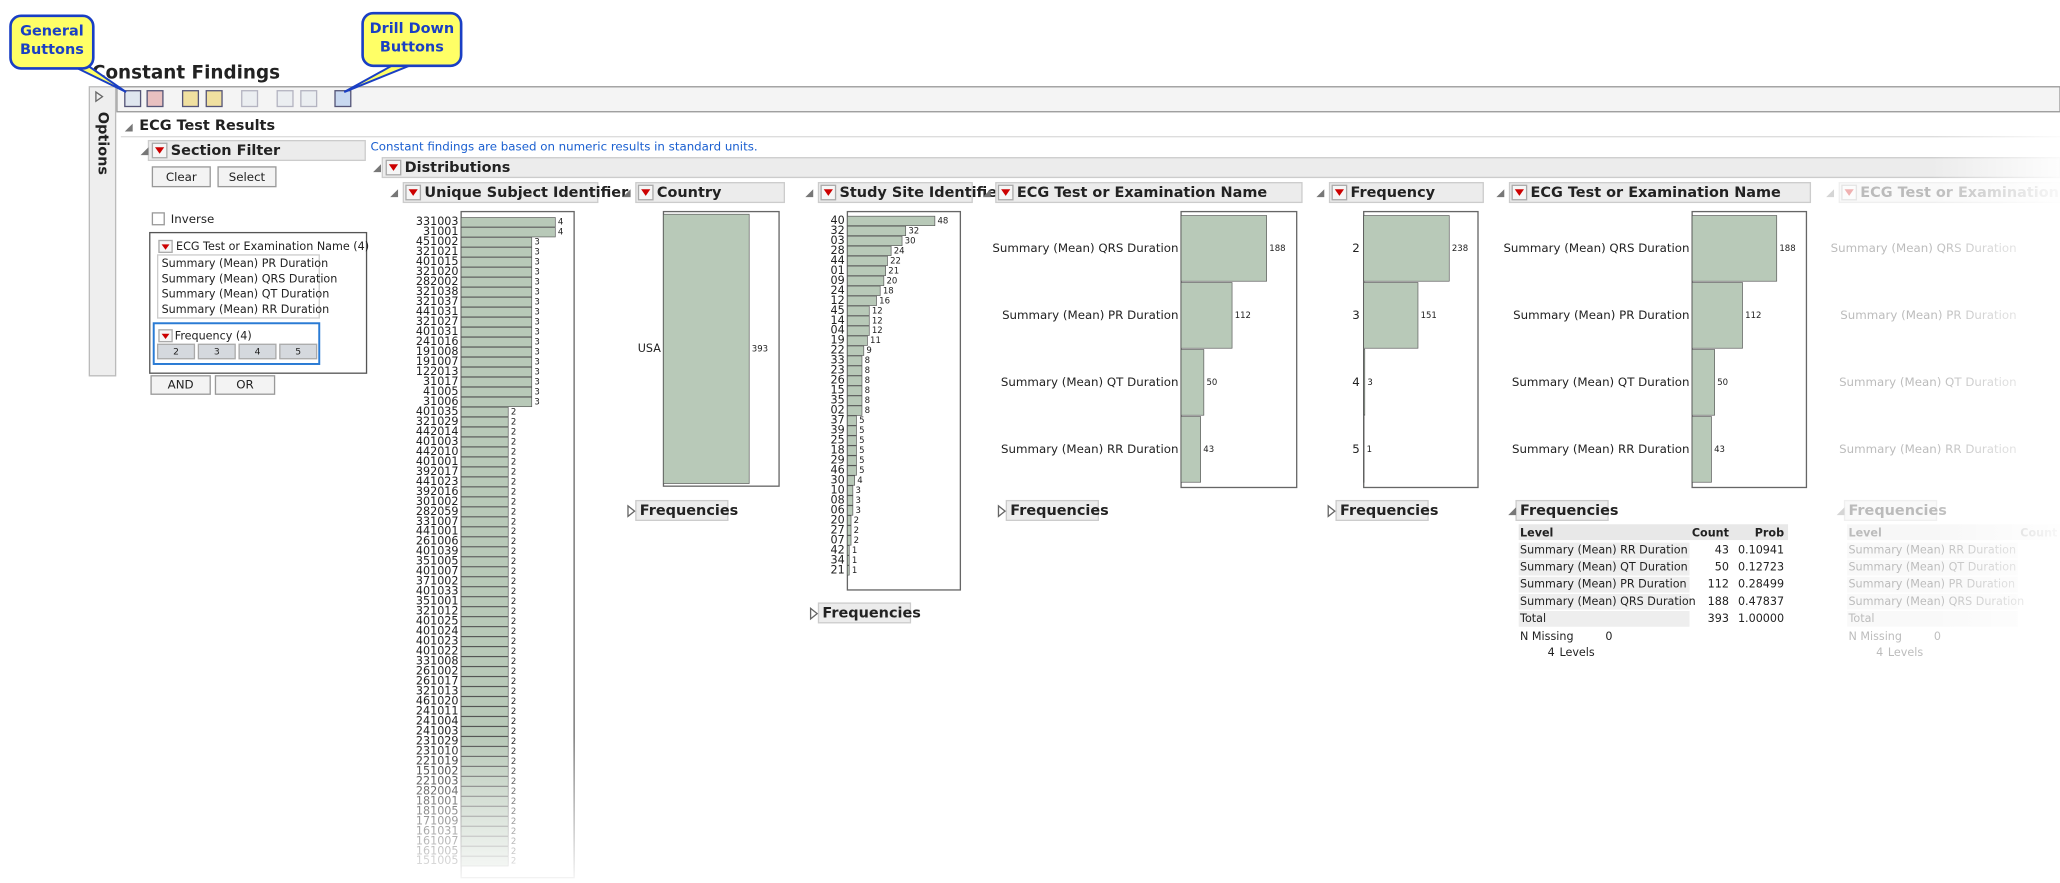 This screenshot has height=883, width=2060. What do you see at coordinates (838, 519) in the screenshot?
I see `category-label: 20` at bounding box center [838, 519].